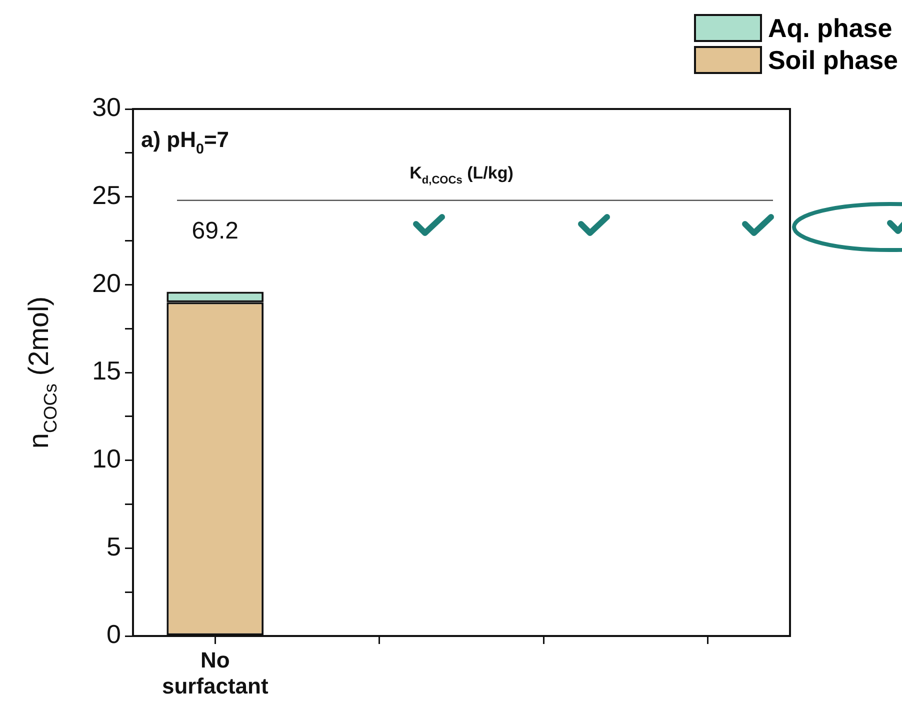 This screenshot has width=902, height=716. What do you see at coordinates (830, 28) in the screenshot?
I see `legend-label: Aq. phase` at bounding box center [830, 28].